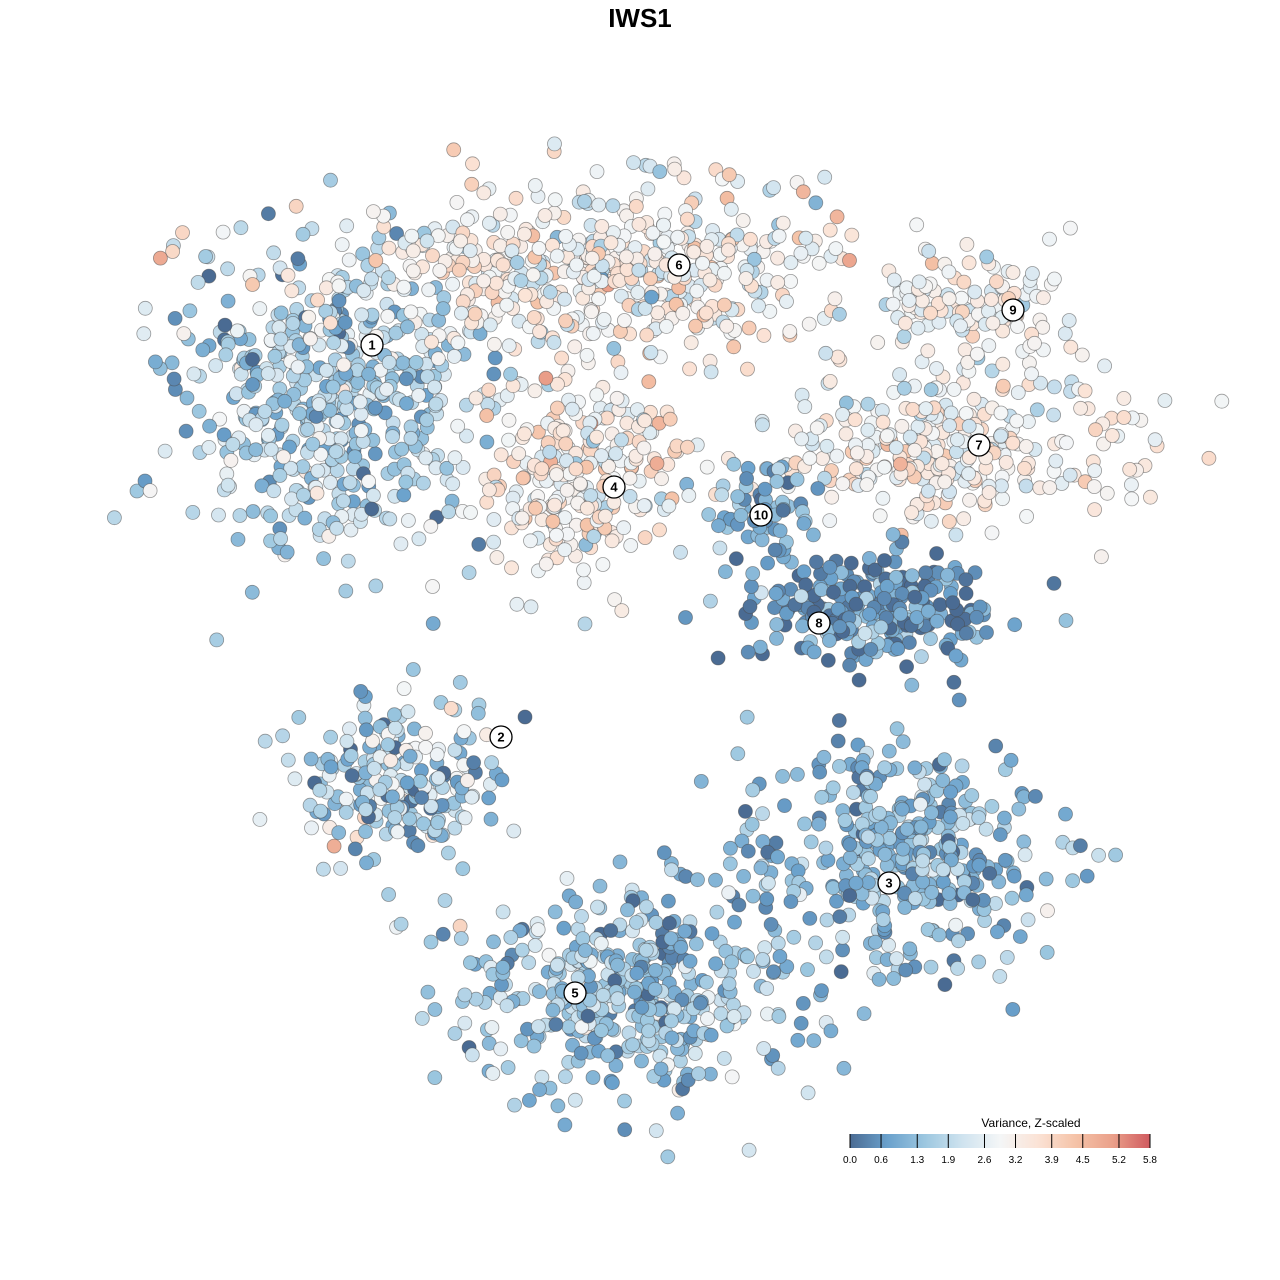 This screenshot has height=1280, width=1280. Describe the element at coordinates (614, 487) in the screenshot. I see `cluster-label-4: 4` at that location.